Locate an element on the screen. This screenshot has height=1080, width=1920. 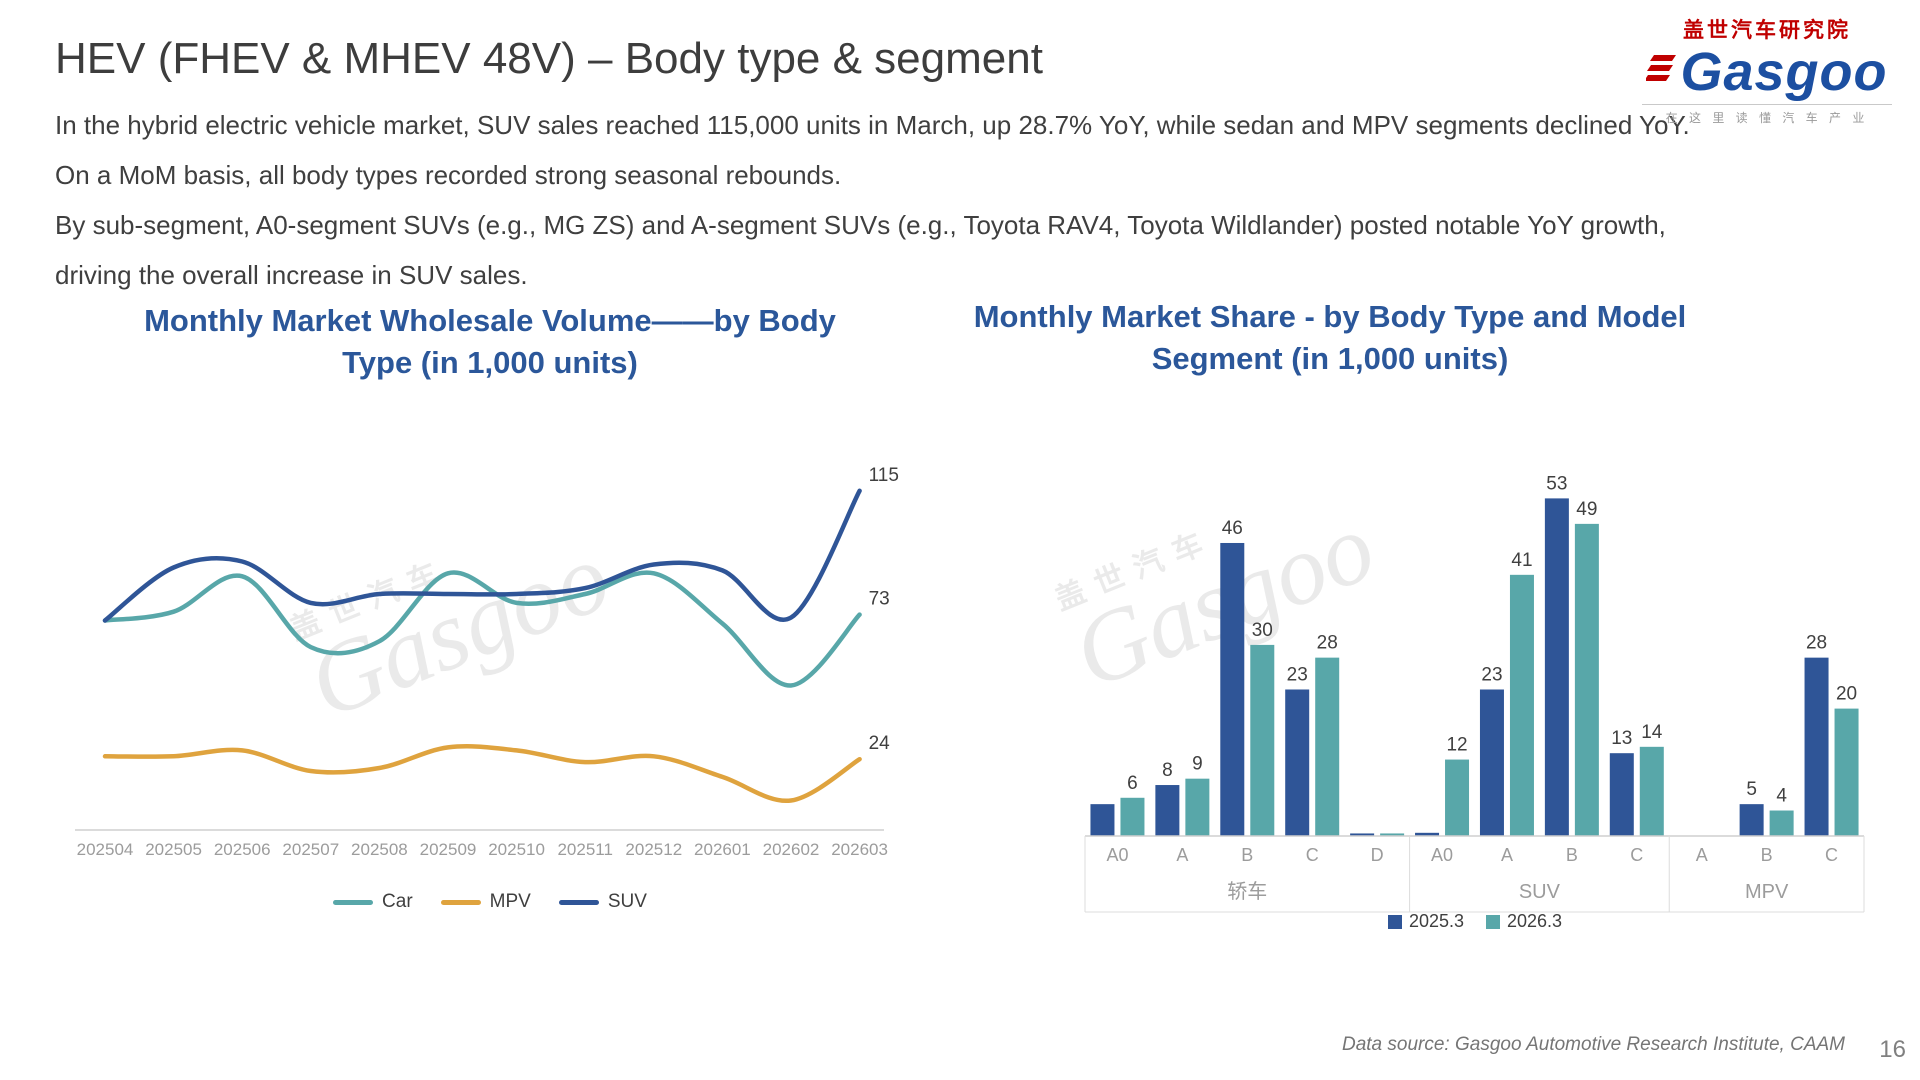
bar-SUV-A-2026.3 is located at coordinates (1521, 705).